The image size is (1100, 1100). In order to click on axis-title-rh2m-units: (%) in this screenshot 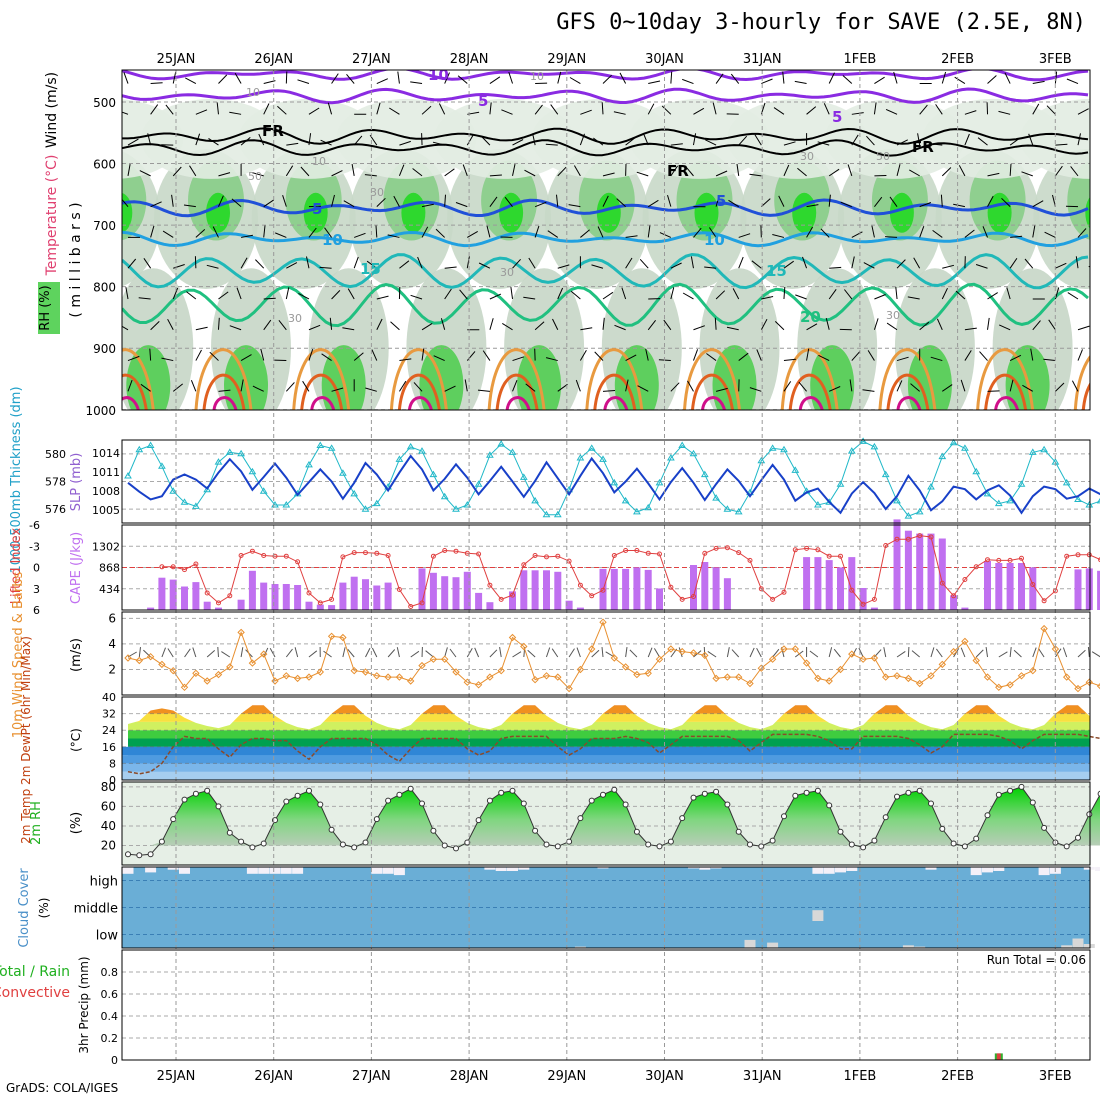, I will do `click(76, 823)`.